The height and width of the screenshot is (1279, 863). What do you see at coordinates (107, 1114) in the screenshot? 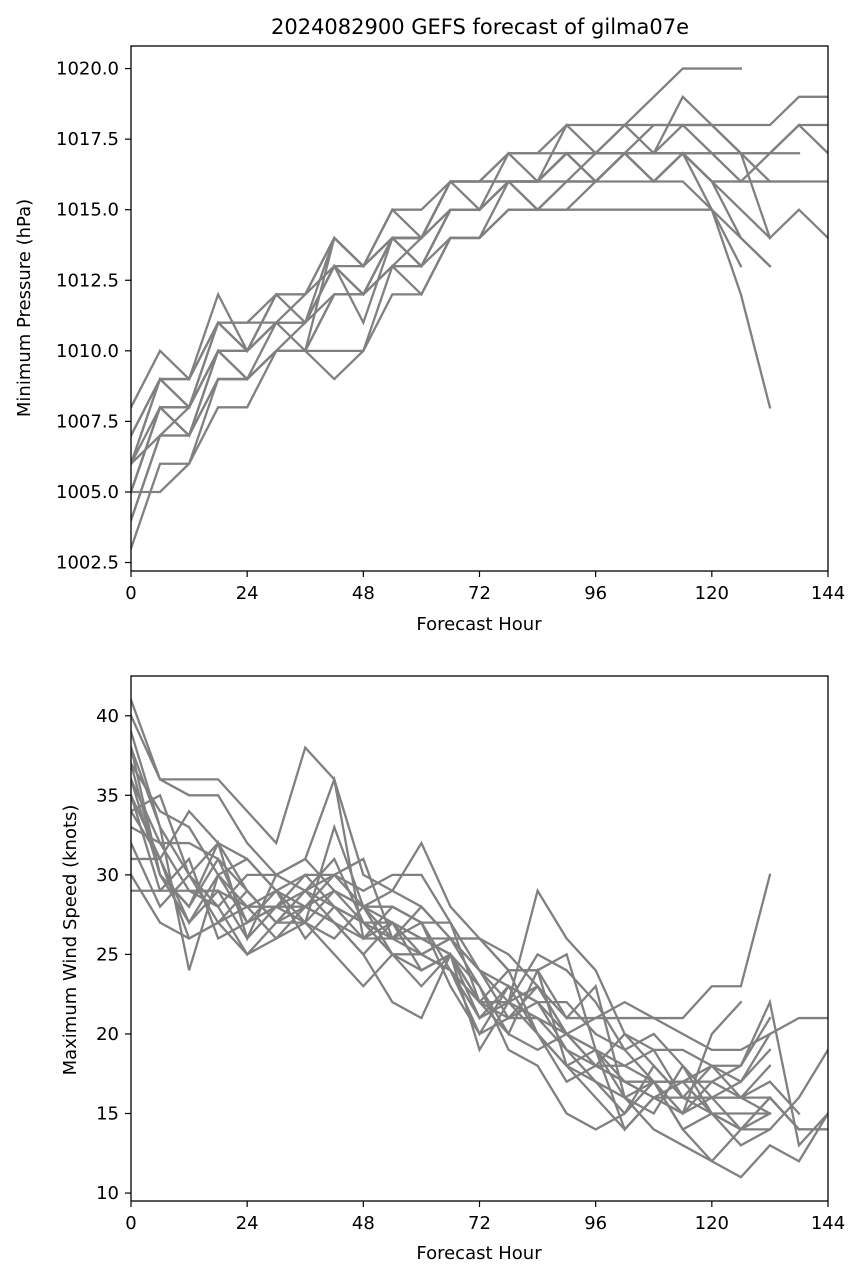
I see `wind-ytick-label: 15` at bounding box center [107, 1114].